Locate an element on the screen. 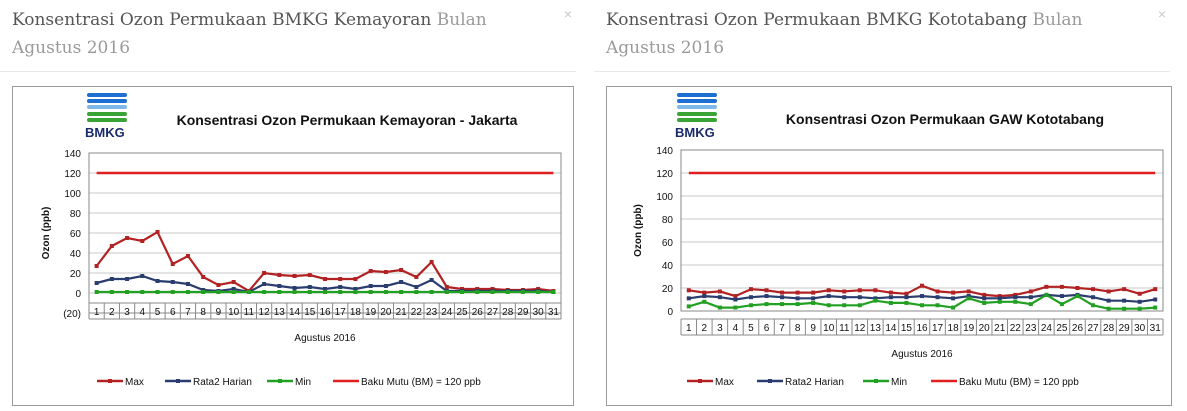 Image resolution: width=1187 pixels, height=411 pixels. y-tick-label: 0 is located at coordinates (670, 312).